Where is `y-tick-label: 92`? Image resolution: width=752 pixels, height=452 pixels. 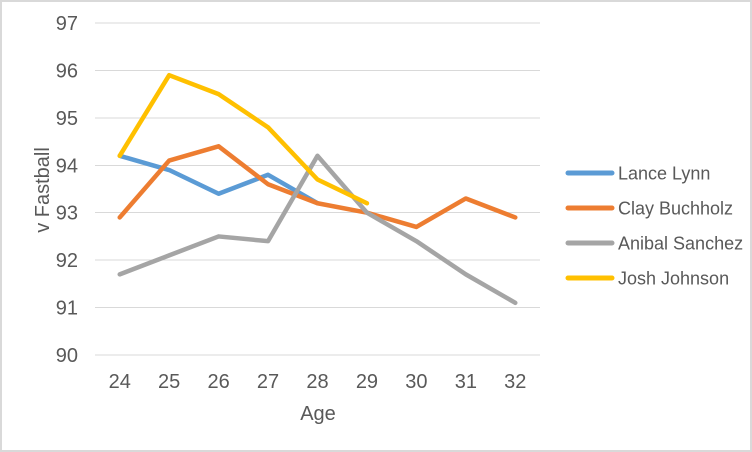
y-tick-label: 92 is located at coordinates (67, 261).